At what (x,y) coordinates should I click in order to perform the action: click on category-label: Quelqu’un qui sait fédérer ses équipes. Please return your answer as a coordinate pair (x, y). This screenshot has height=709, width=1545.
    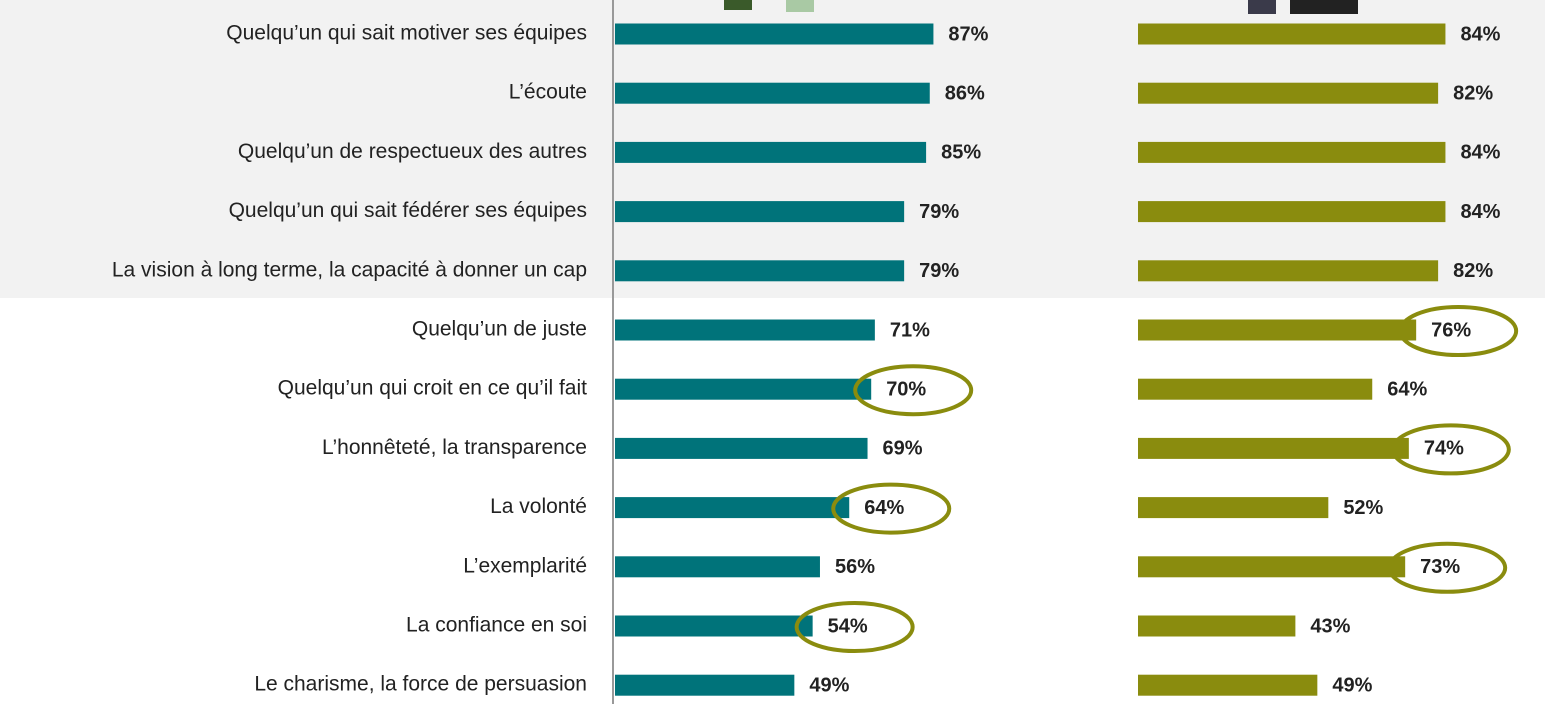
    Looking at the image, I should click on (408, 210).